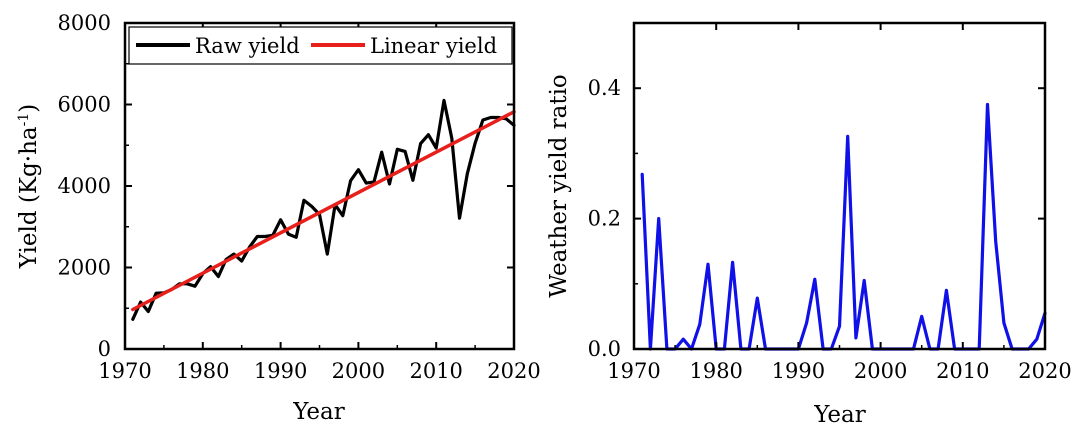 The width and height of the screenshot is (1091, 429). What do you see at coordinates (318, 412) in the screenshot?
I see `yield-x-axis-title: Year` at bounding box center [318, 412].